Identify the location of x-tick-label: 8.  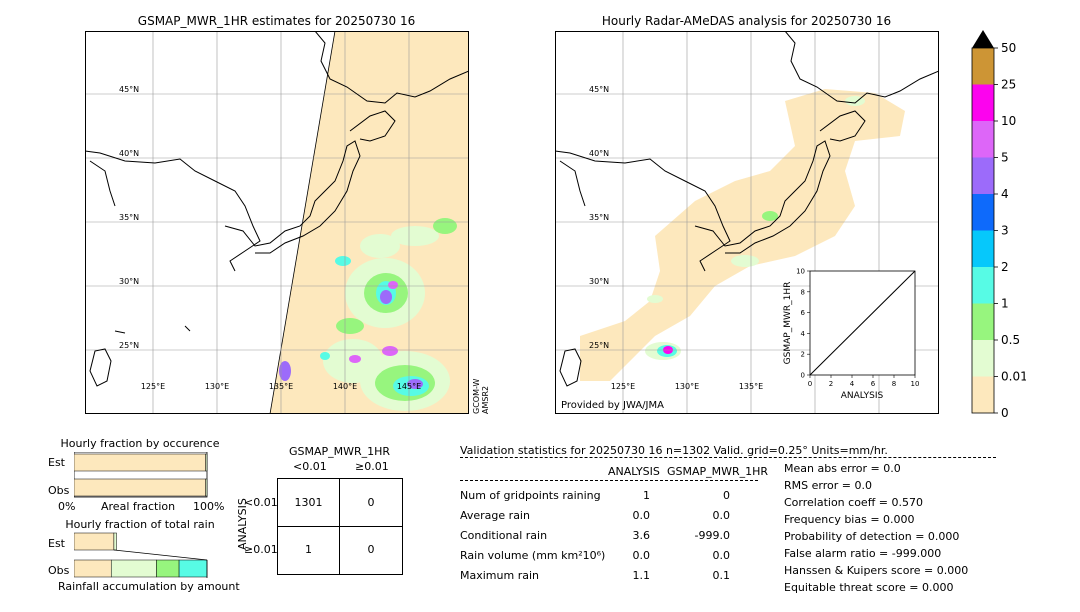
(894, 384).